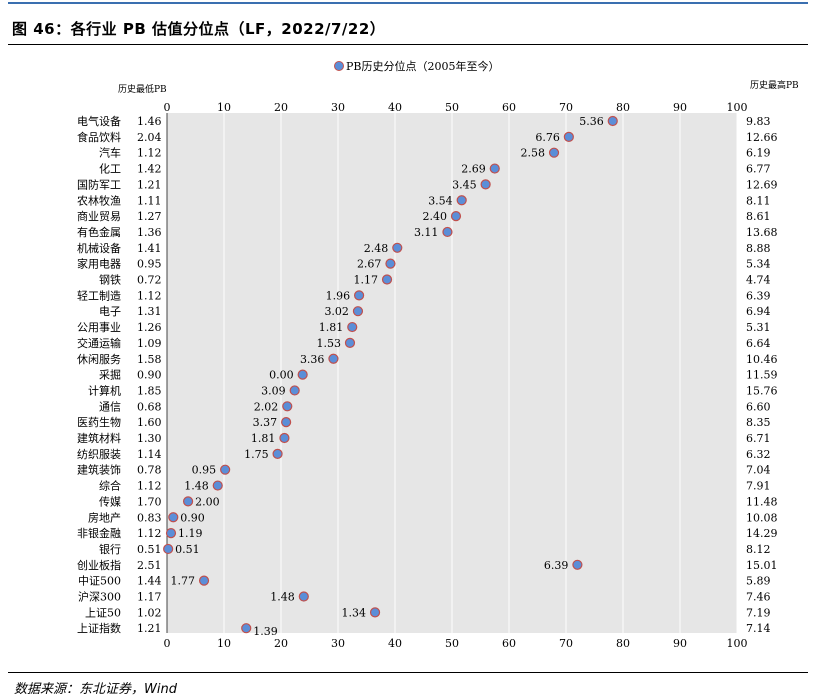 This screenshot has width=816, height=697. Describe the element at coordinates (758, 264) in the screenshot. I see `max-pb-label: 5.34` at that location.